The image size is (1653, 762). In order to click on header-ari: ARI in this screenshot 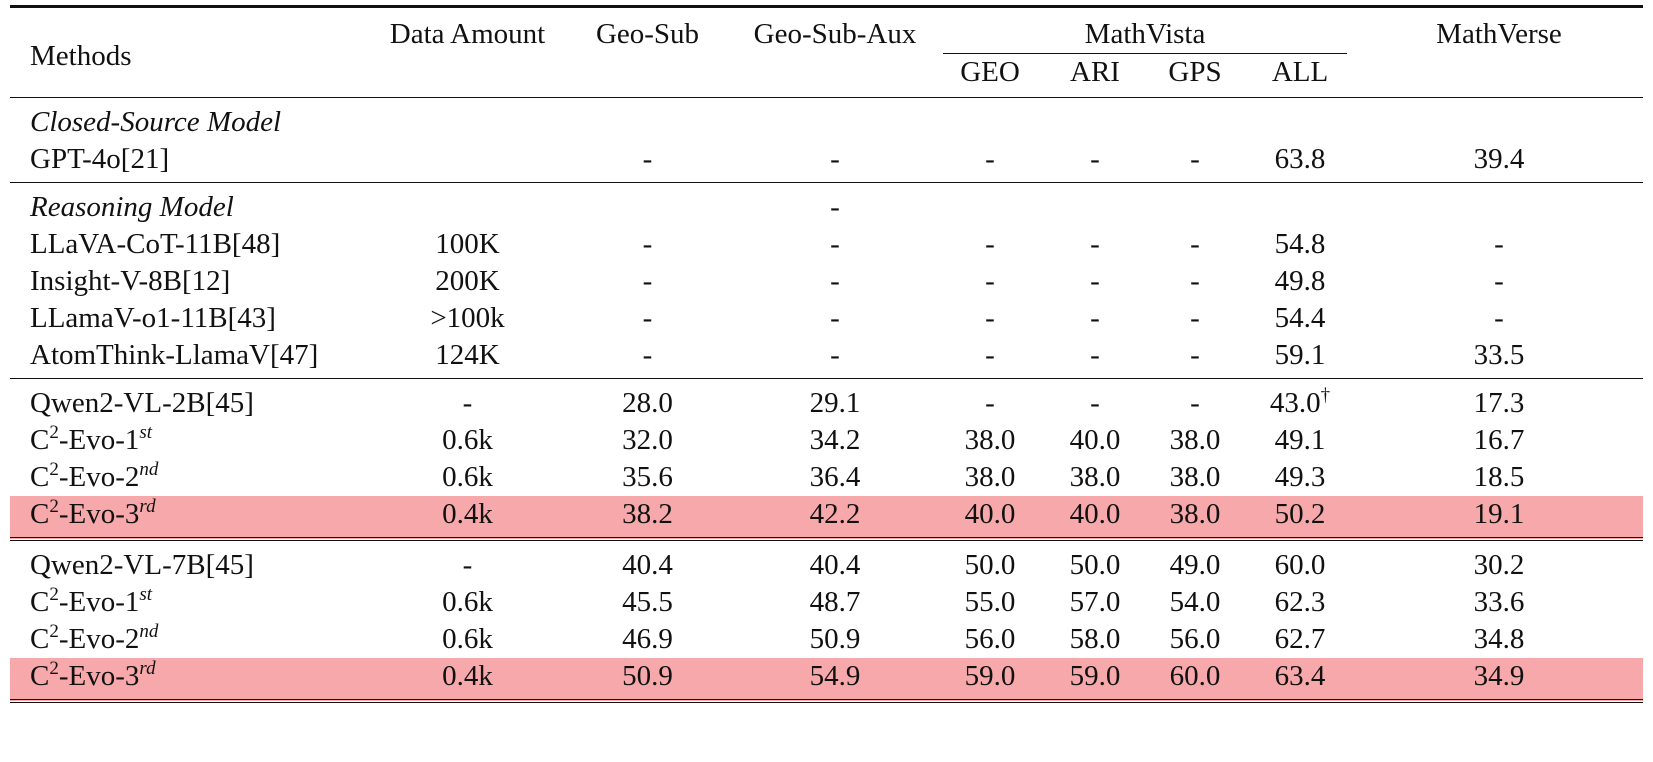, I will do `click(1095, 72)`.